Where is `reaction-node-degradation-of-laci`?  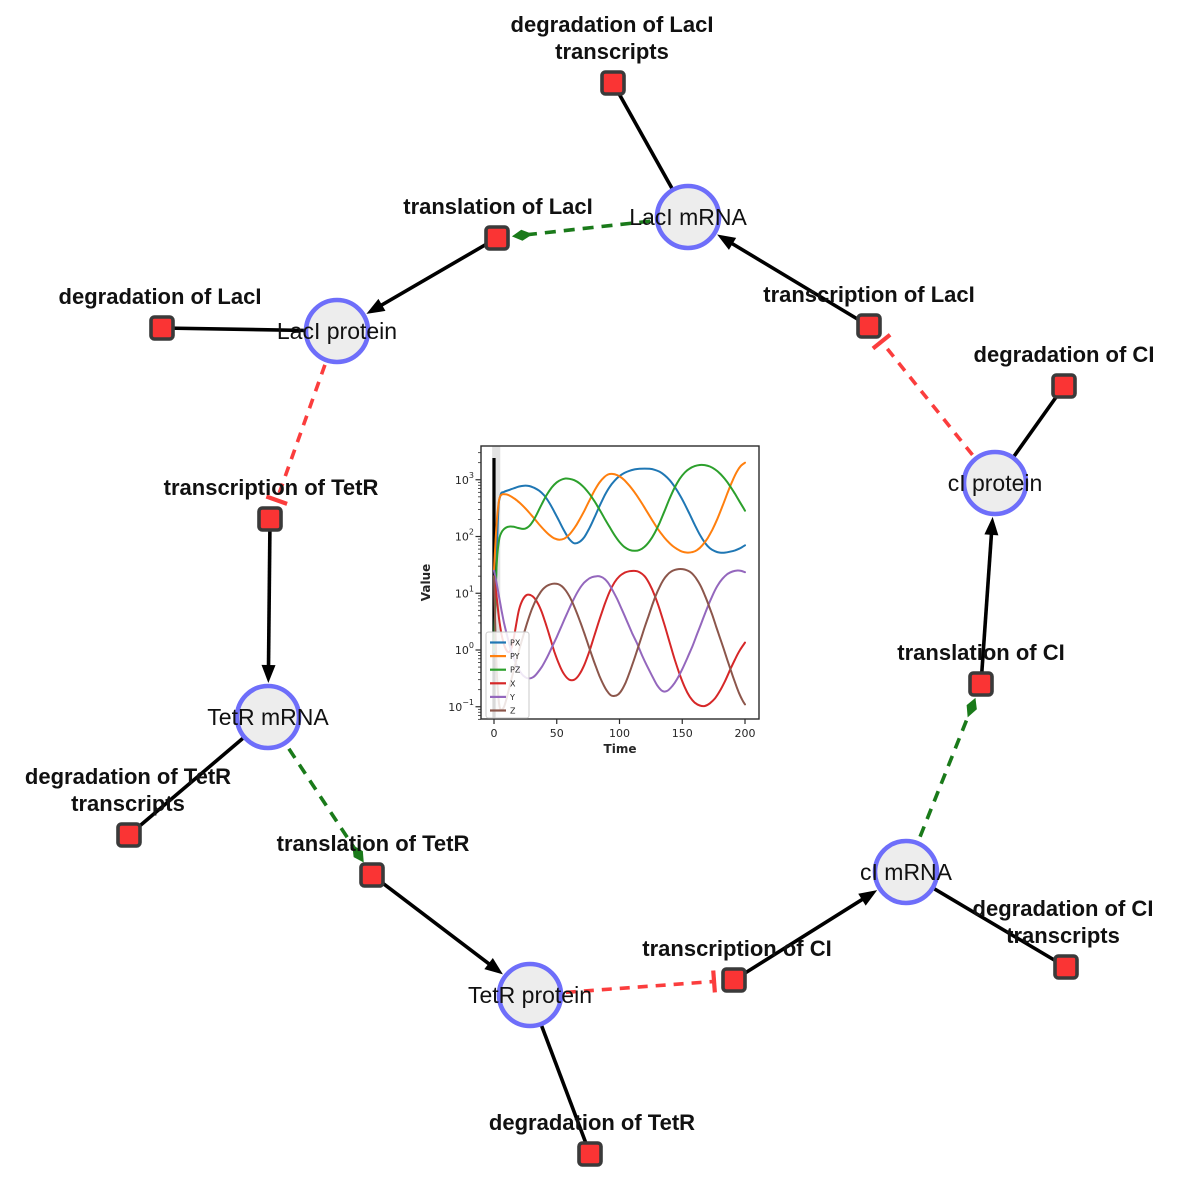 reaction-node-degradation-of-laci is located at coordinates (162, 328).